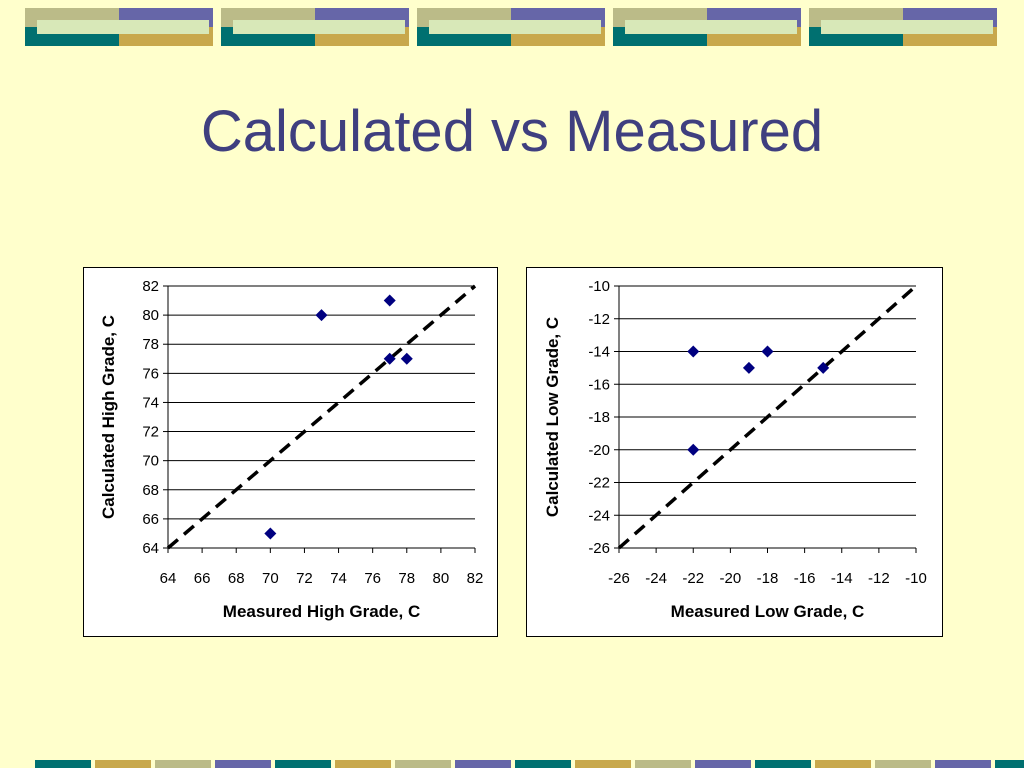 The height and width of the screenshot is (768, 1024). What do you see at coordinates (768, 578) in the screenshot?
I see `x-tick-label: -18` at bounding box center [768, 578].